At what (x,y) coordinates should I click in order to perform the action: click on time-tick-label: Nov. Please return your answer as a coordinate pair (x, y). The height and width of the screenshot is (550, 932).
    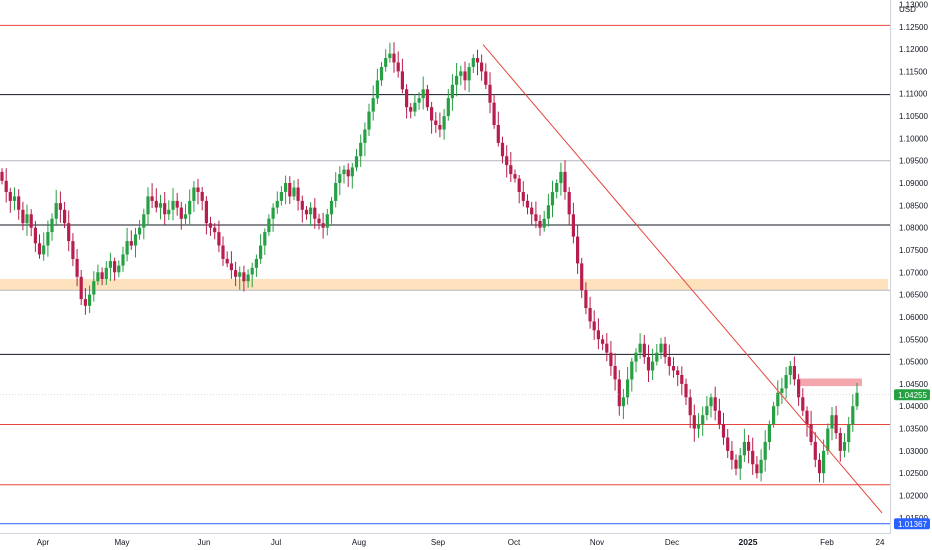
    Looking at the image, I should click on (597, 542).